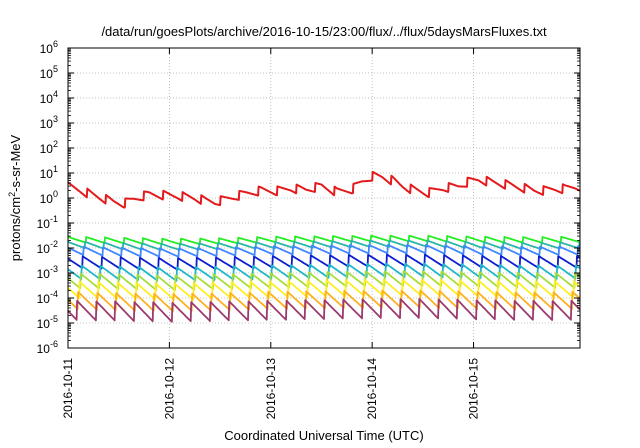  What do you see at coordinates (49, 47) in the screenshot?
I see `y-tick-label: 10⁶` at bounding box center [49, 47].